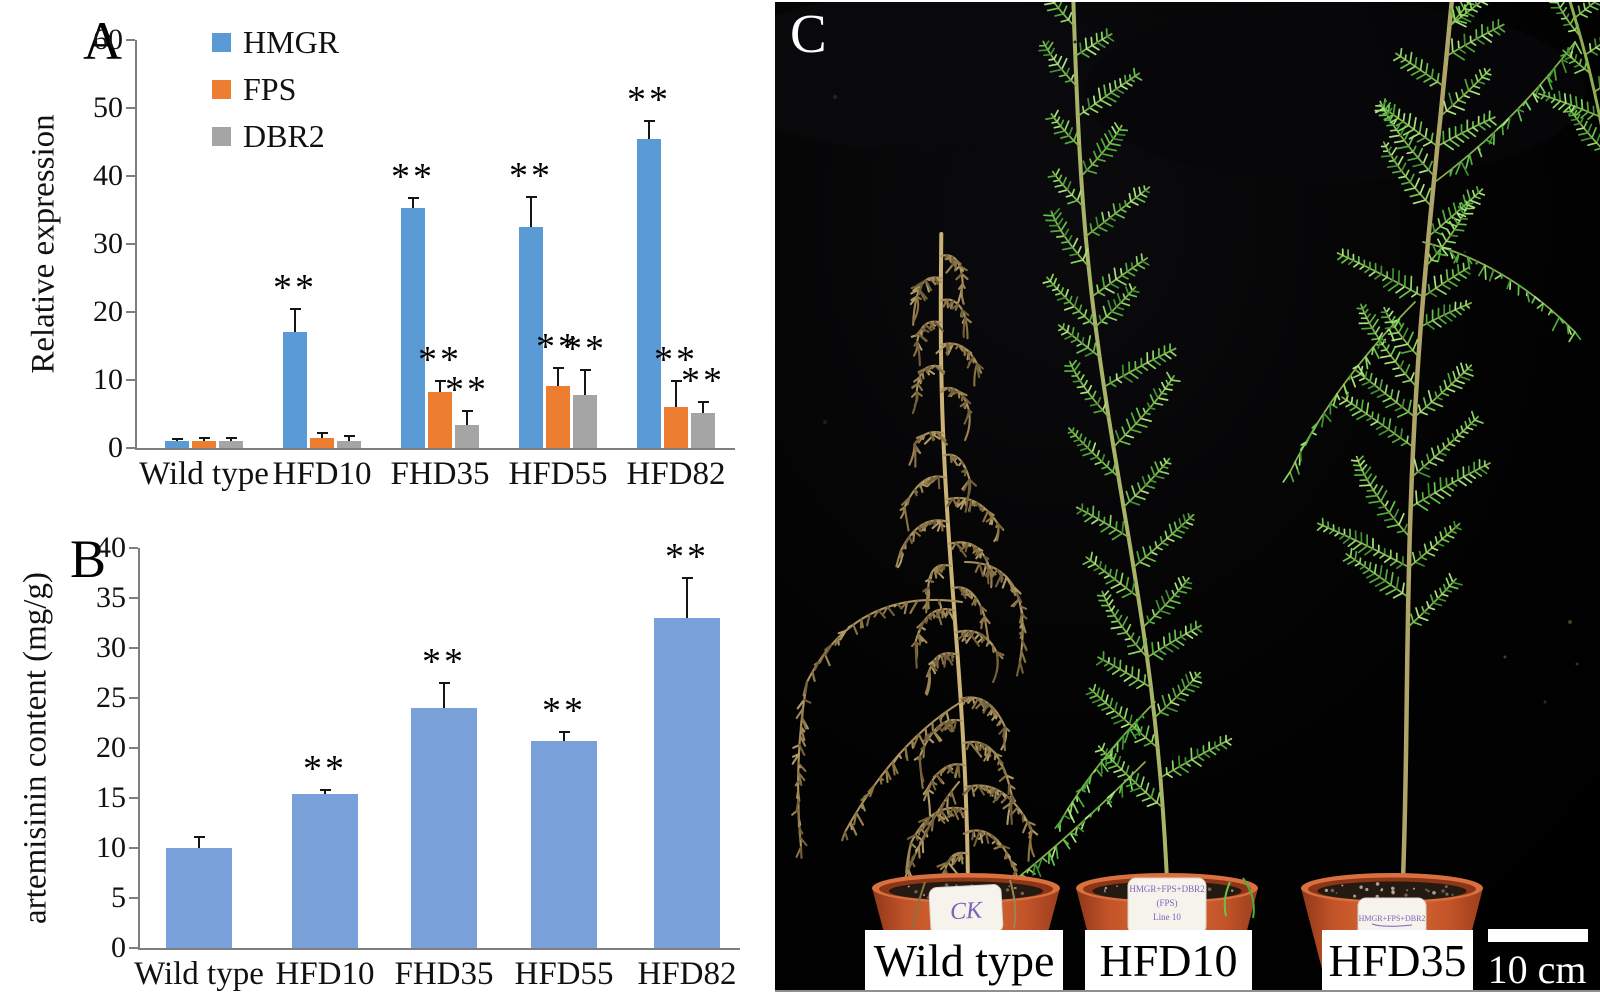 The width and height of the screenshot is (1600, 1003). Describe the element at coordinates (221, 136) in the screenshot. I see `legend-swatch-dbr2` at that location.